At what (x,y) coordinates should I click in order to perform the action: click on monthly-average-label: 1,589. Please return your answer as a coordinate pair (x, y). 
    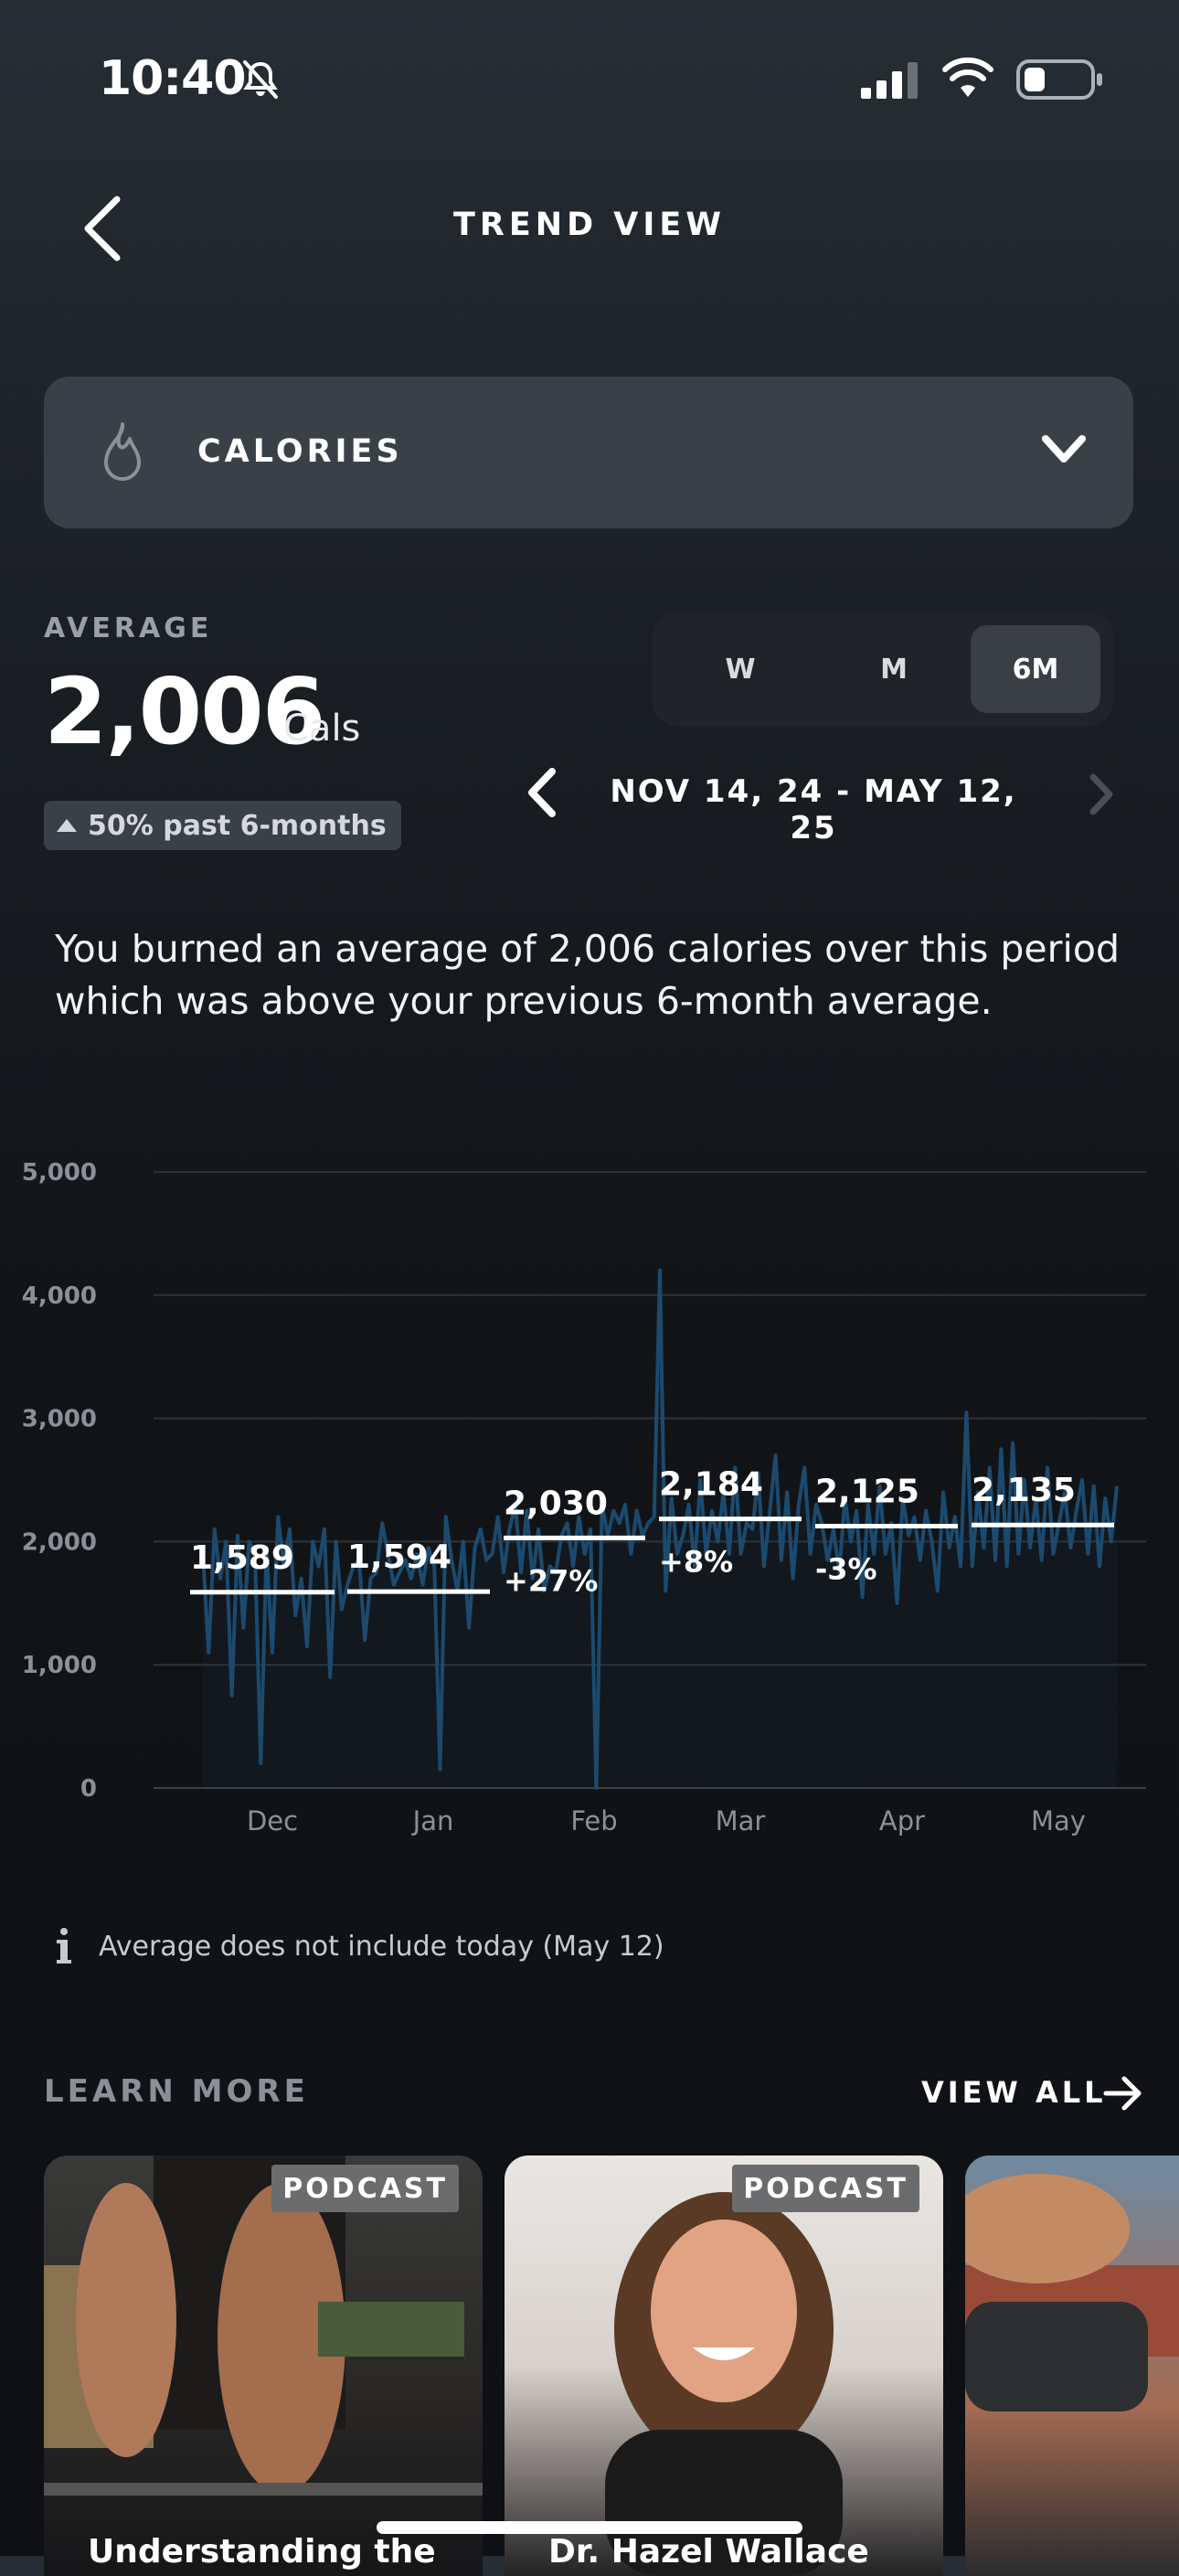
    Looking at the image, I should click on (242, 1558).